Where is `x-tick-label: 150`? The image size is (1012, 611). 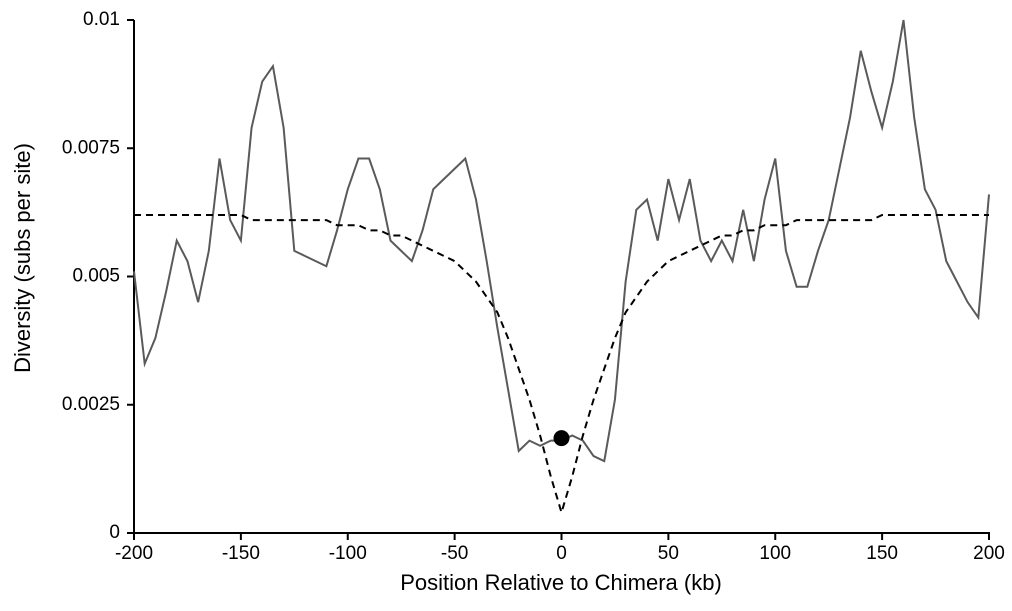
x-tick-label: 150 is located at coordinates (882, 553).